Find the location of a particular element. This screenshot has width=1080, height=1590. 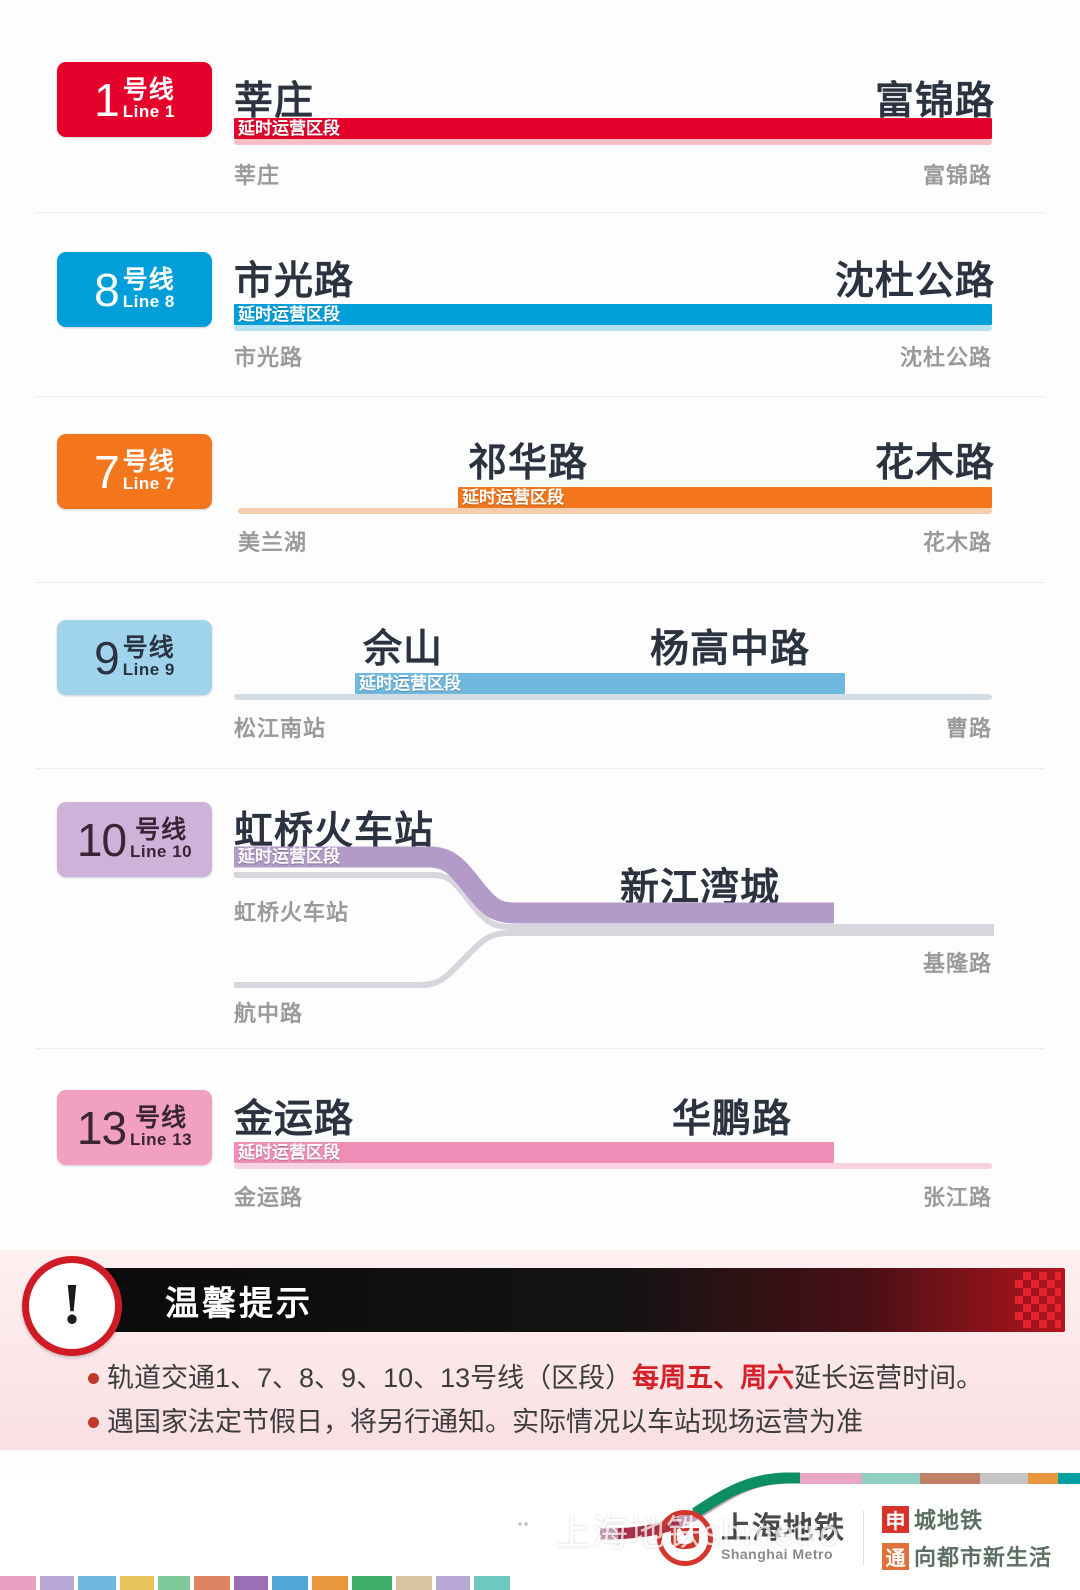

line-badge-1: 1 号线 Line 1 is located at coordinates (134, 99).